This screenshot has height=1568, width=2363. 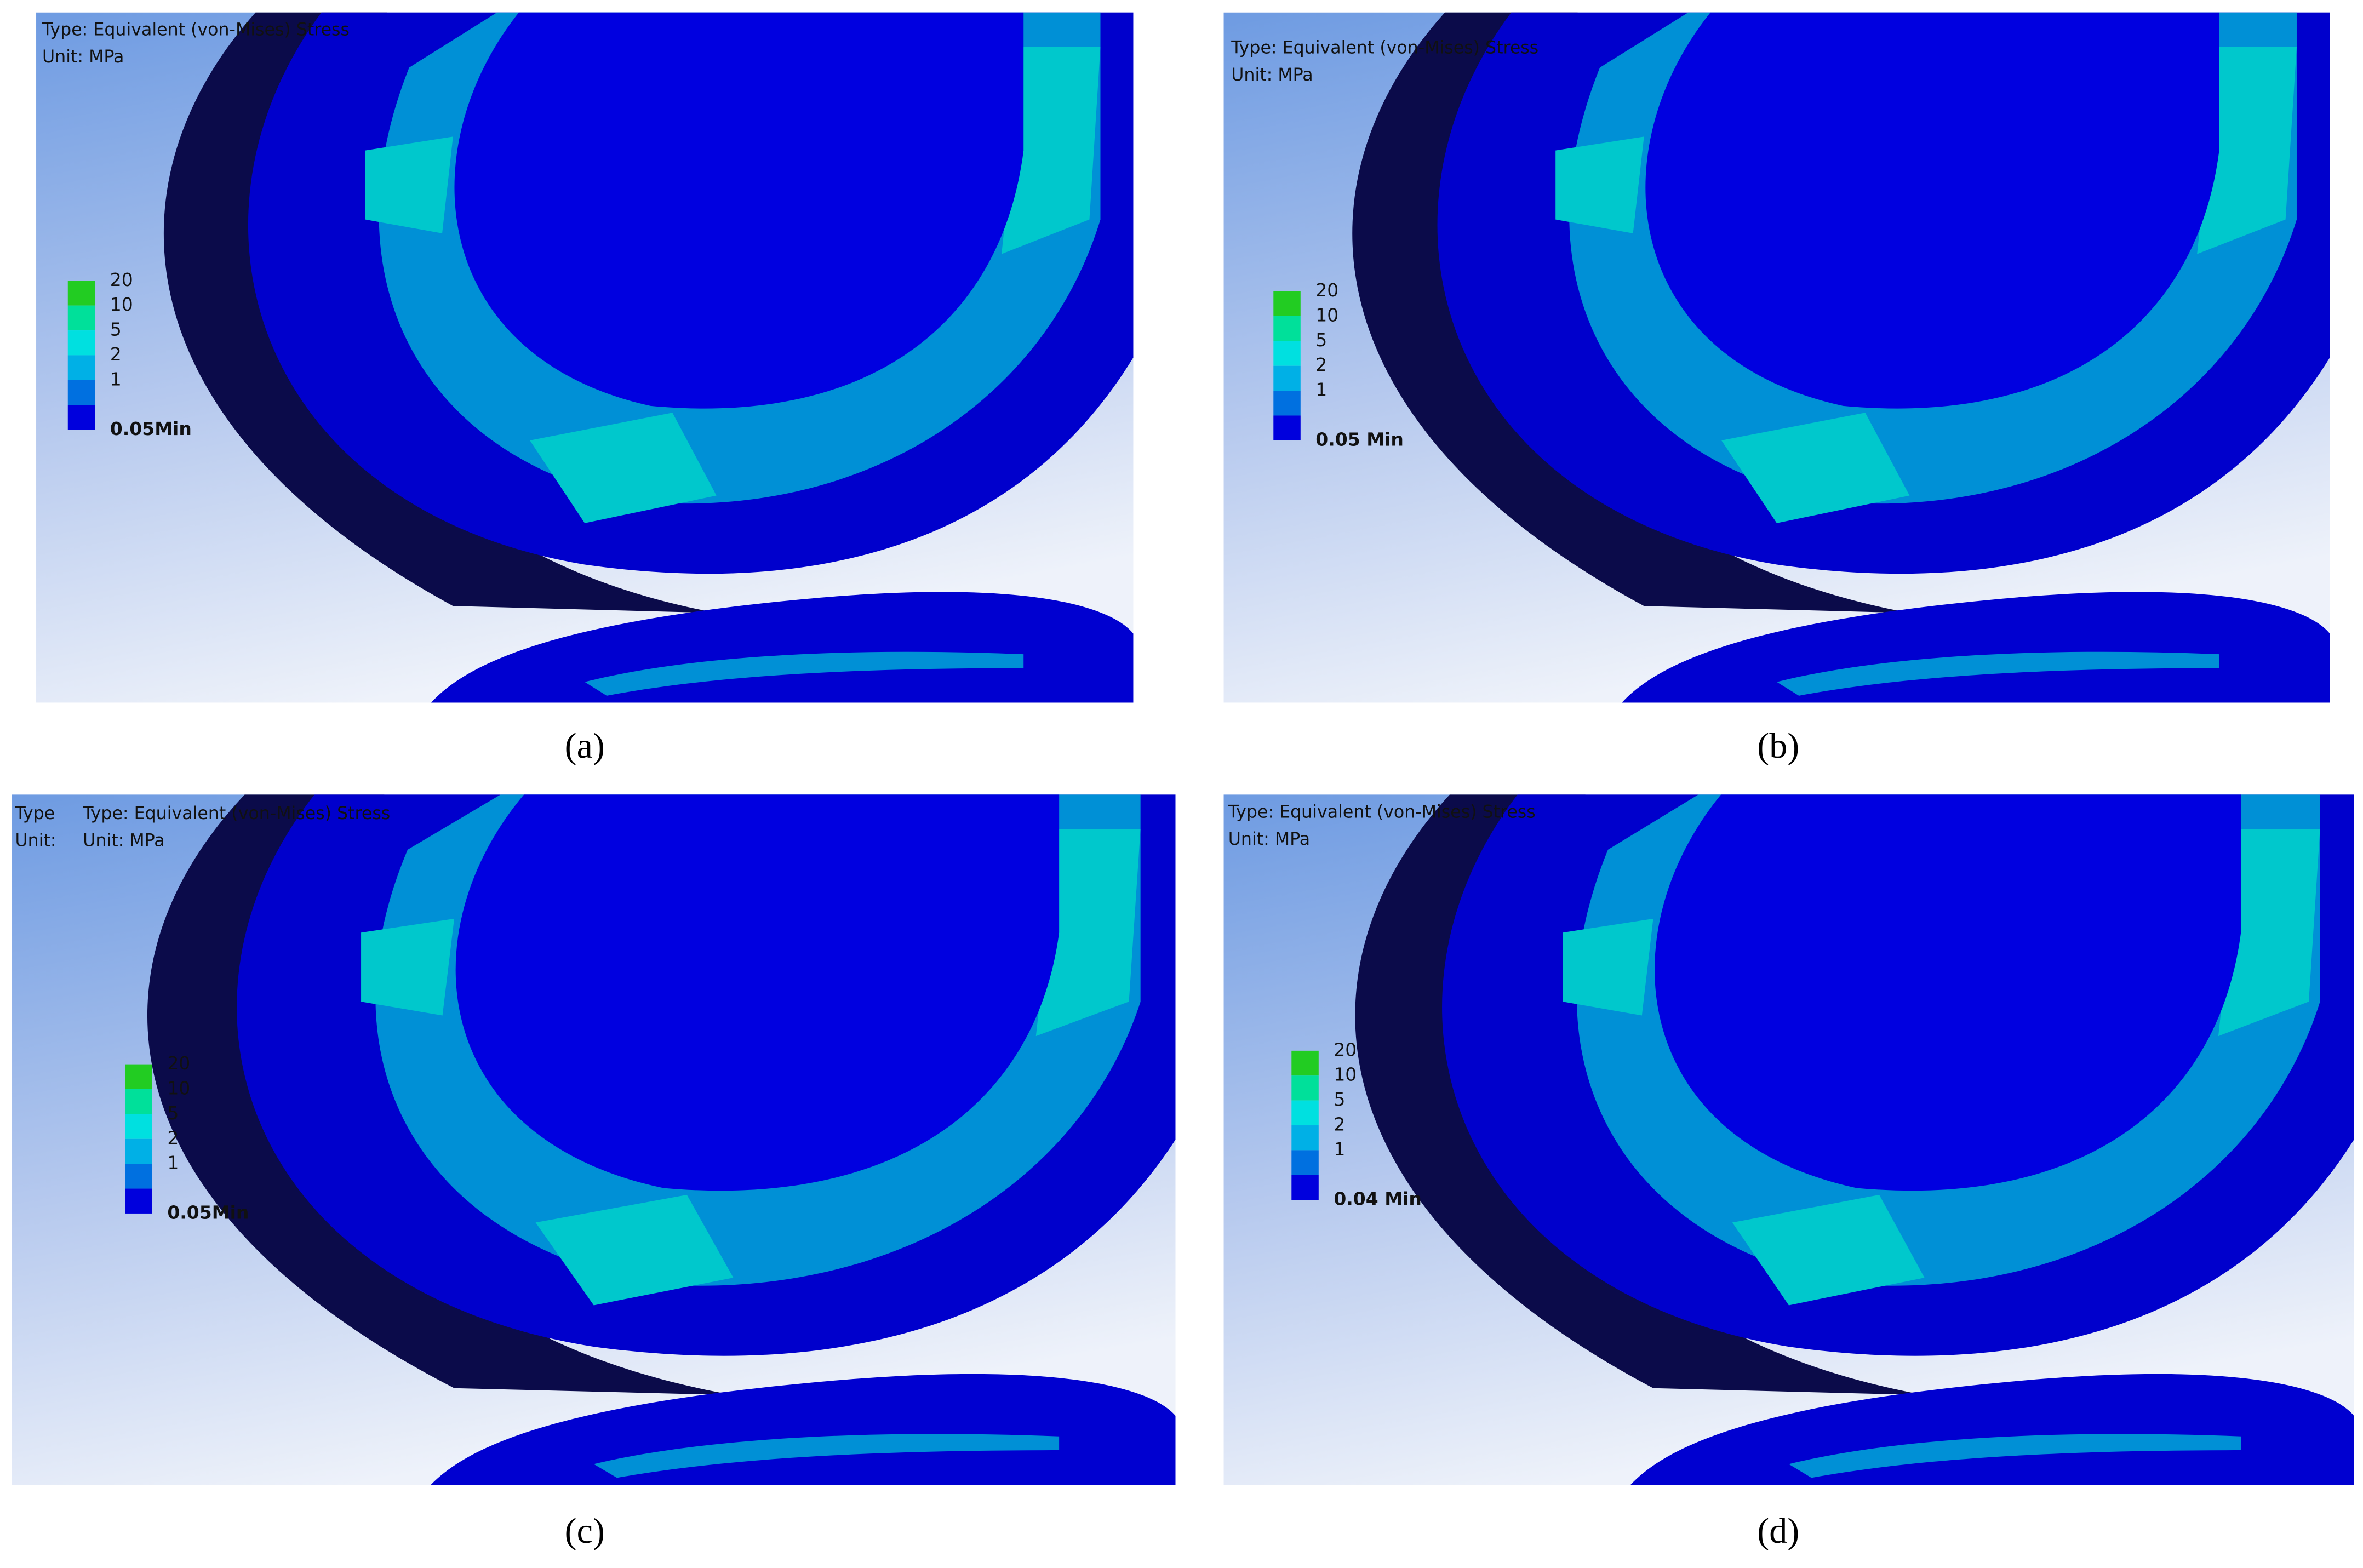 What do you see at coordinates (585, 1531) in the screenshot?
I see `caption: (c)` at bounding box center [585, 1531].